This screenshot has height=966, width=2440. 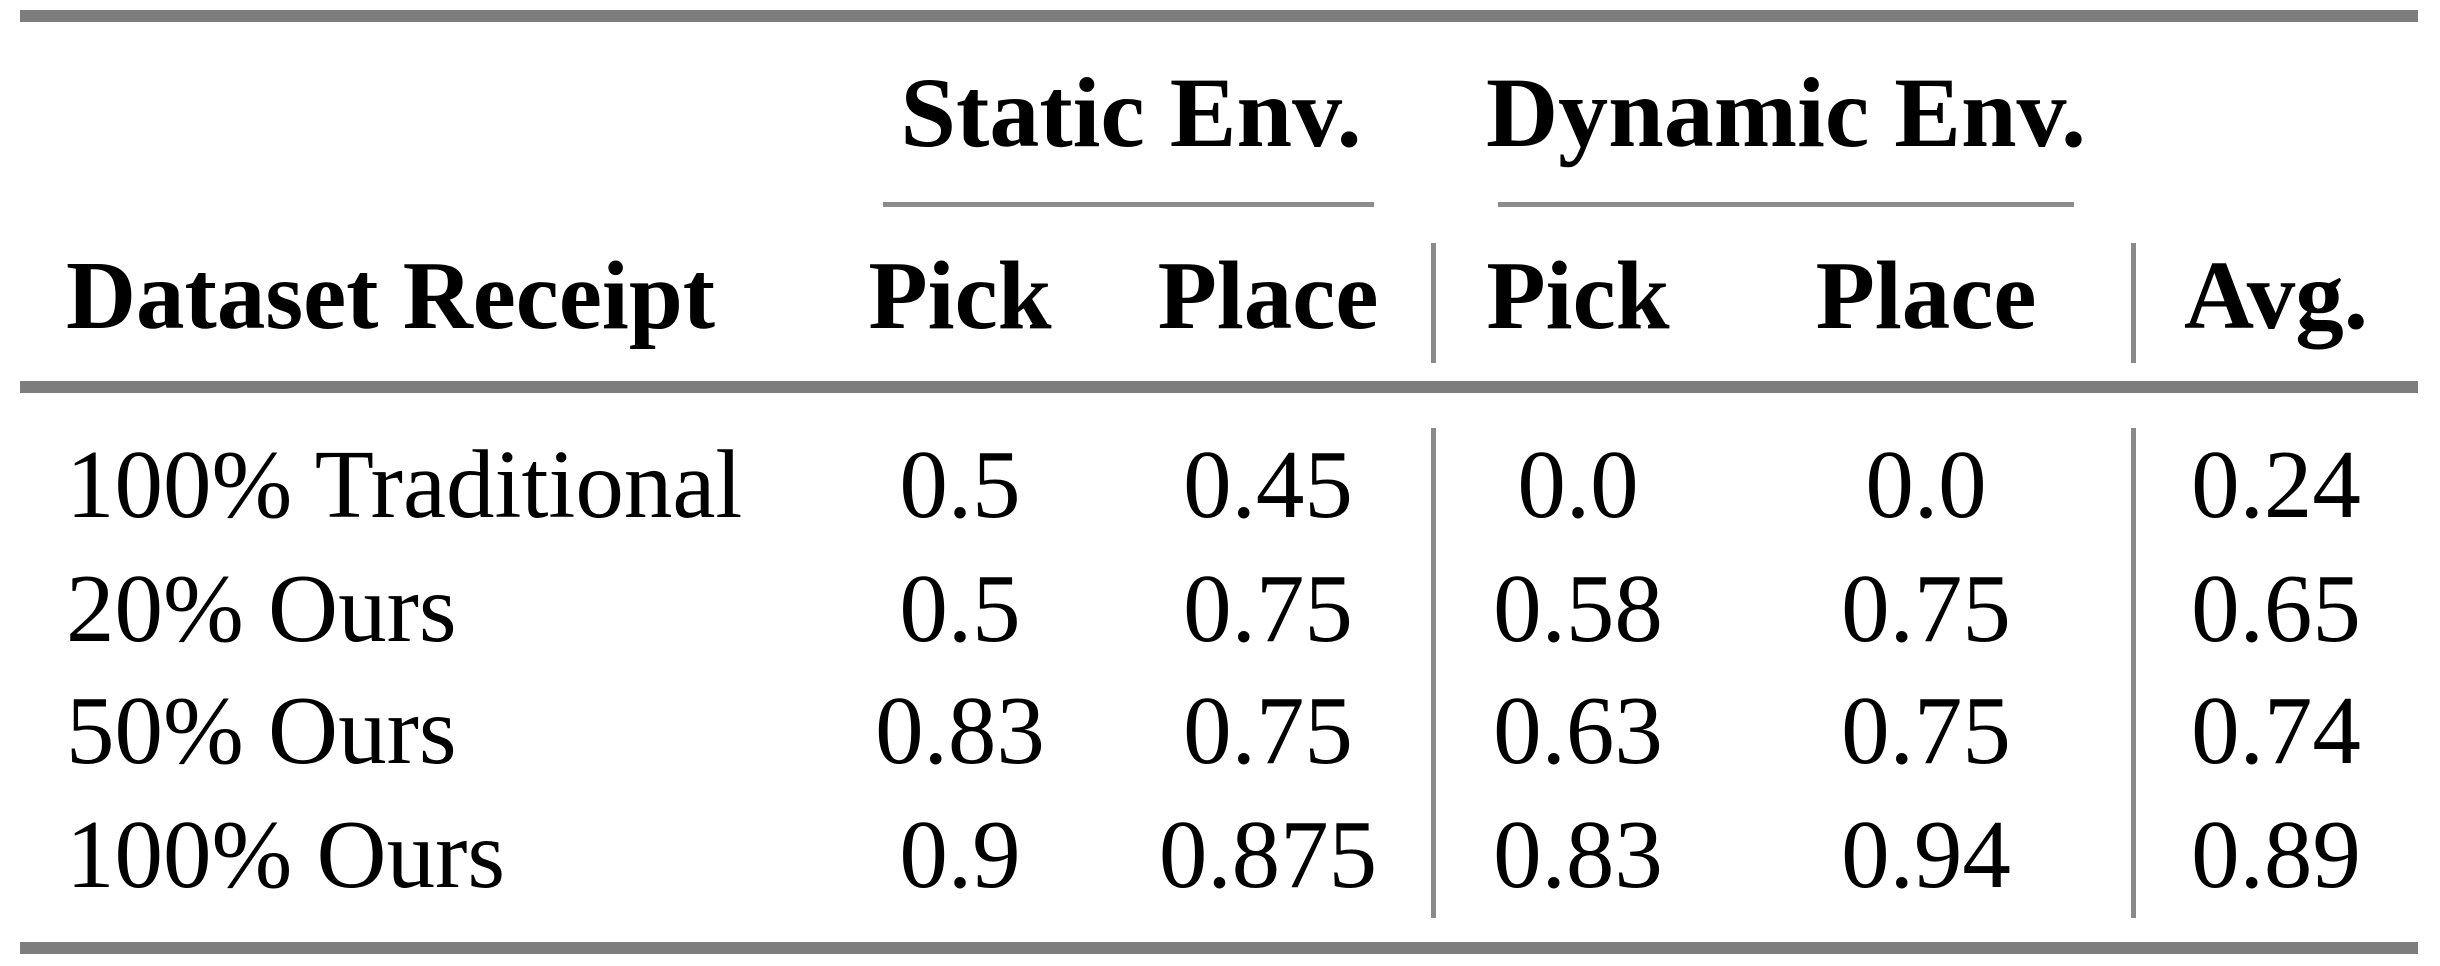 What do you see at coordinates (286, 854) in the screenshot?
I see `row-label: 100% Ours` at bounding box center [286, 854].